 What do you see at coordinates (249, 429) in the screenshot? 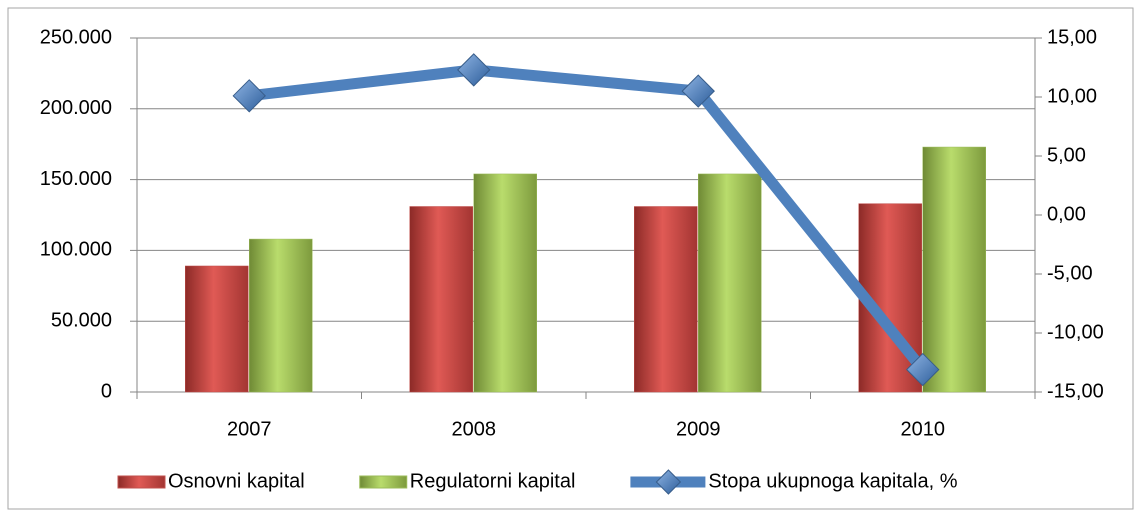
I see `x-tick-label: 2007` at bounding box center [249, 429].